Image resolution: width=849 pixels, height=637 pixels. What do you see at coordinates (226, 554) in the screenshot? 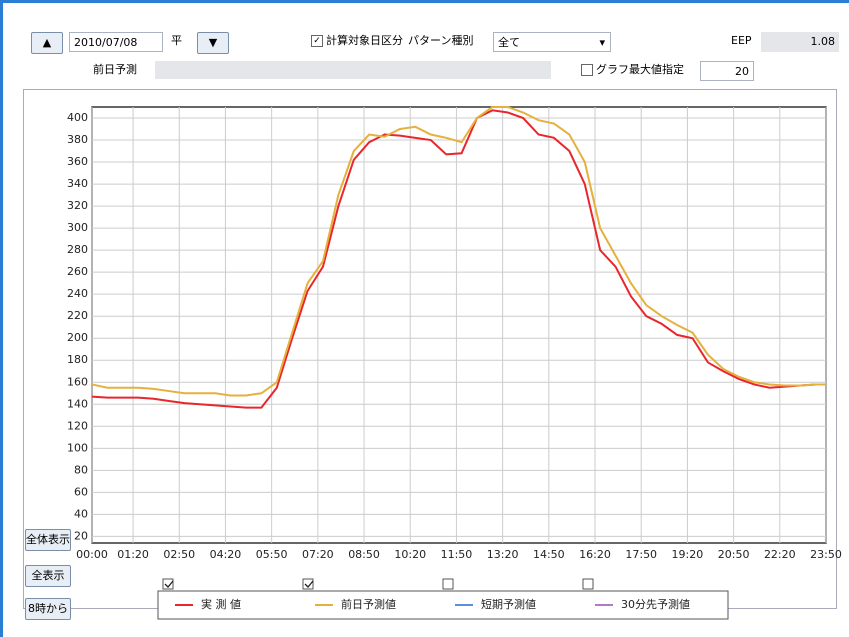
I see `x-tick-label: 04:20` at bounding box center [226, 554].